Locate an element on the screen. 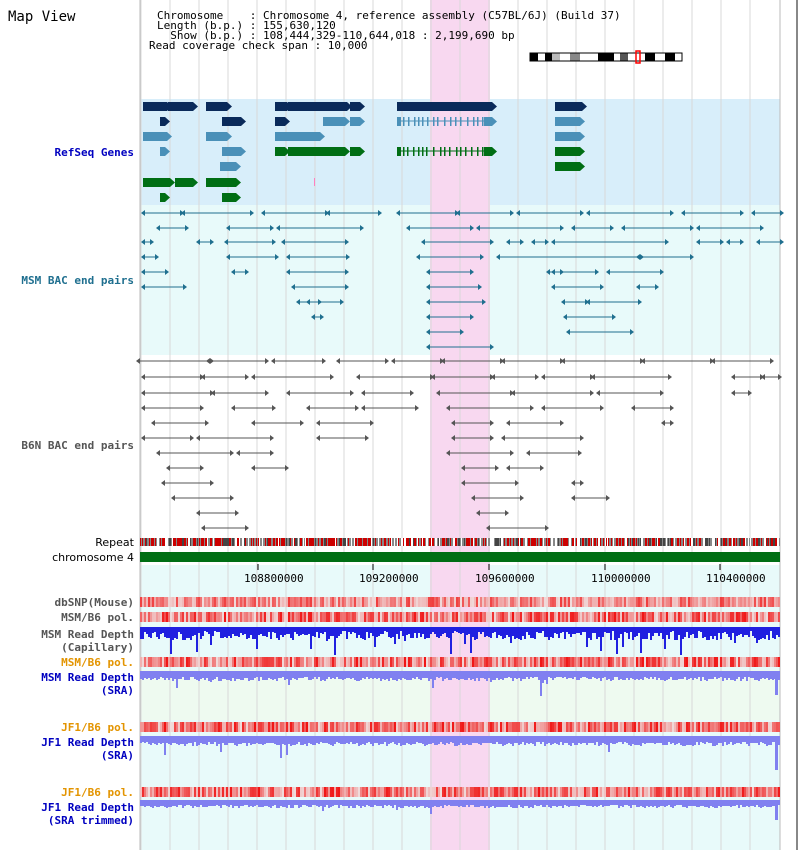 The width and height of the screenshot is (800, 850). ideogram-band is located at coordinates (624, 57).